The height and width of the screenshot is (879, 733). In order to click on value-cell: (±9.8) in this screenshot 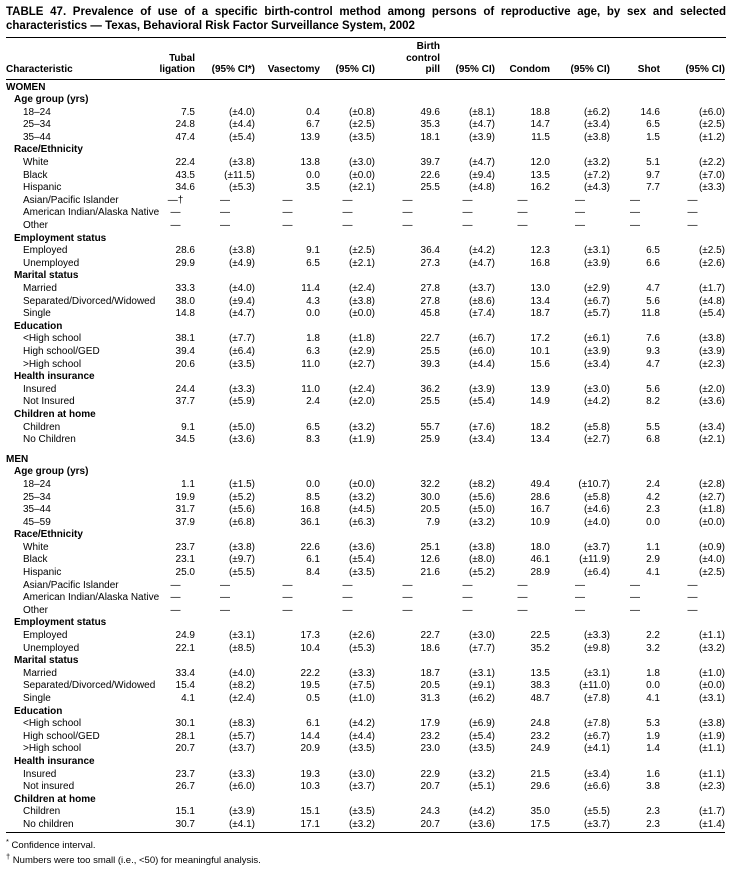, I will do `click(596, 648)`.